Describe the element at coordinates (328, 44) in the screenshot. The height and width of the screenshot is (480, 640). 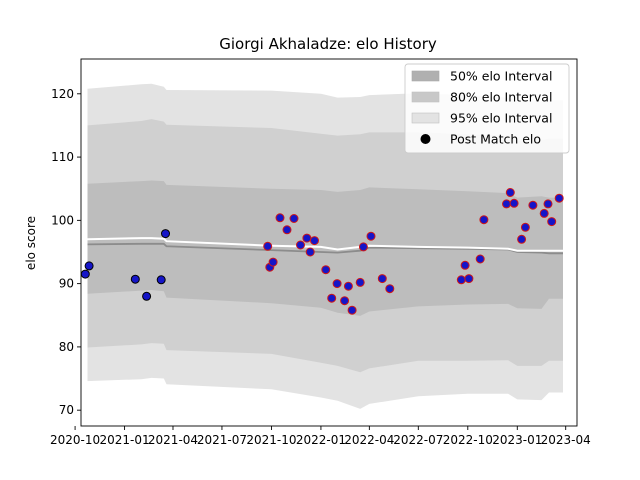
I see `chart-title: Giorgi Akhaladze: elo History` at that location.